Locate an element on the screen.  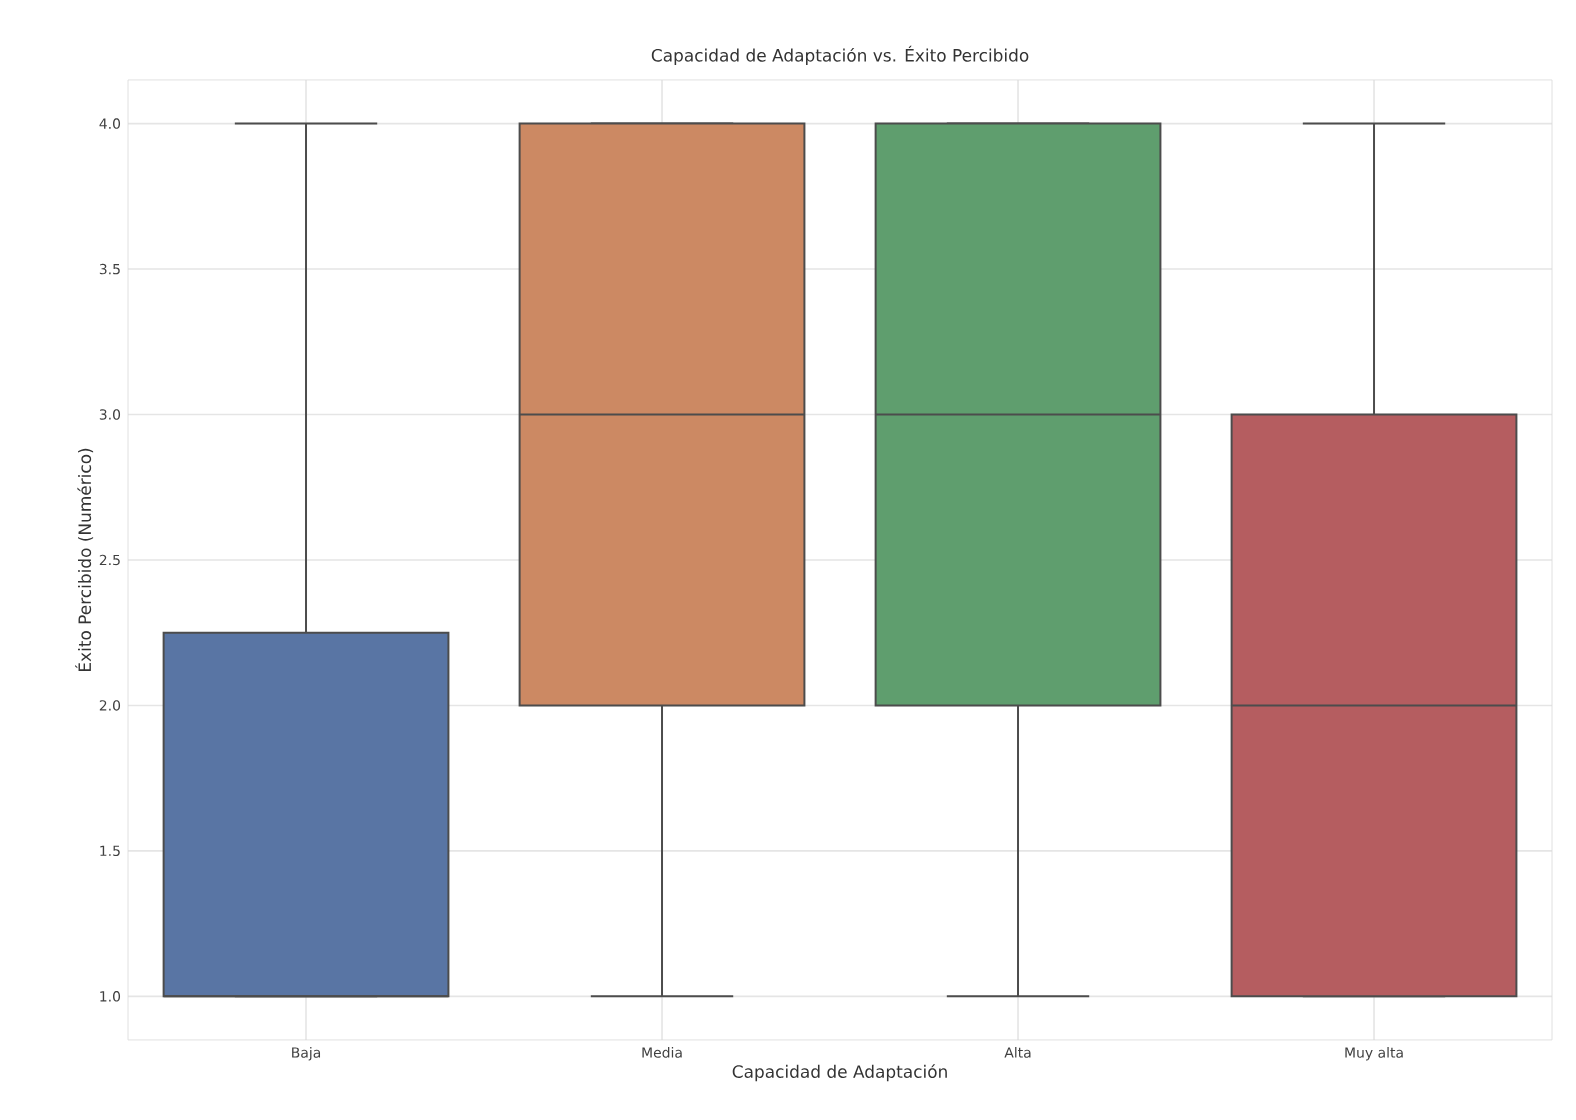
y-axis-title: Éxito Percibido (Numérico) is located at coordinates (84, 559).